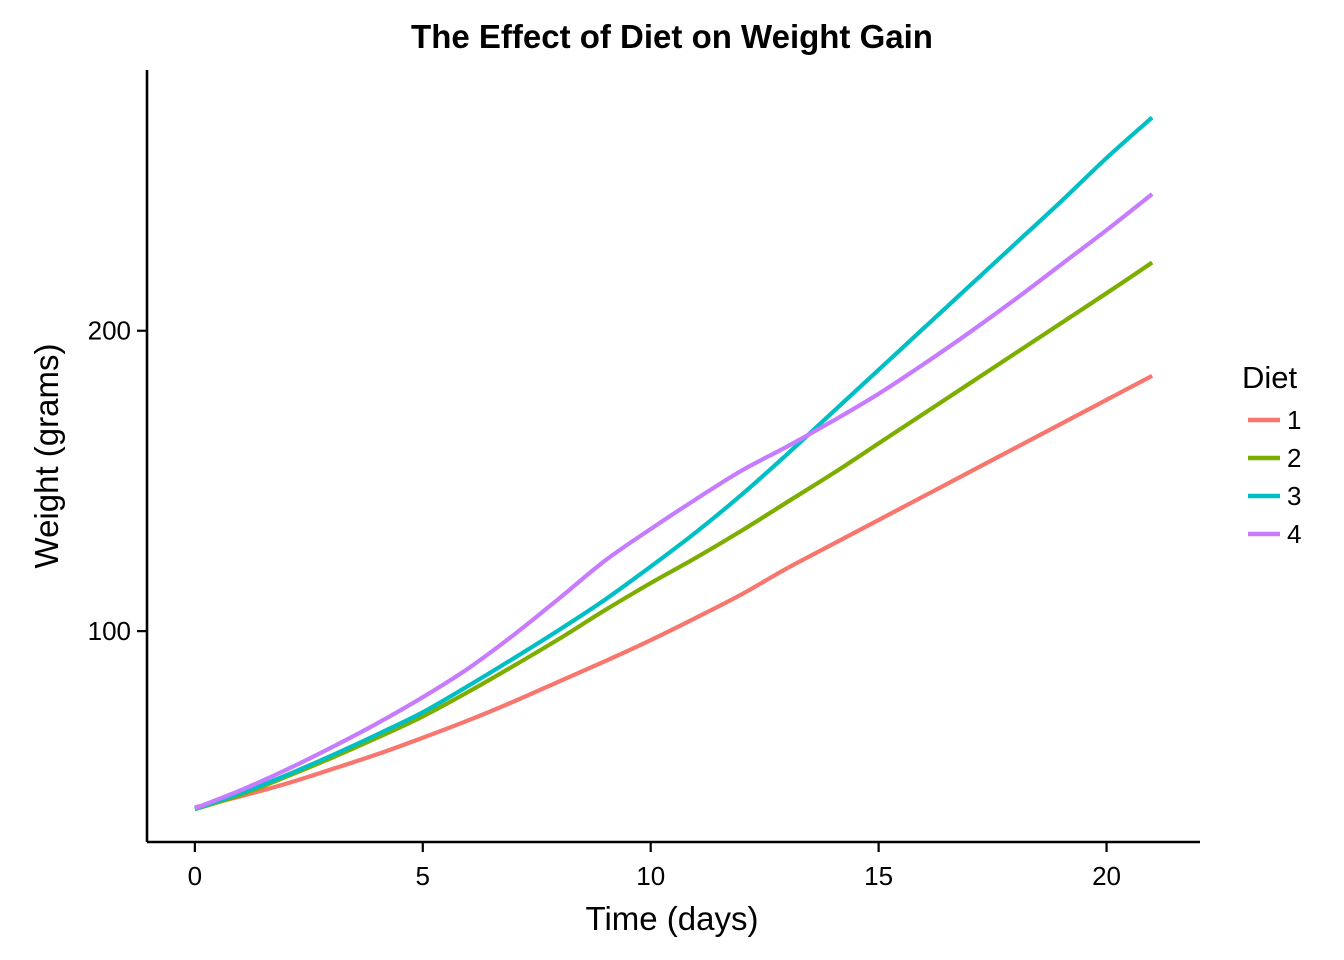 The image size is (1344, 960). What do you see at coordinates (650, 876) in the screenshot?
I see `x-tick-label: 10` at bounding box center [650, 876].